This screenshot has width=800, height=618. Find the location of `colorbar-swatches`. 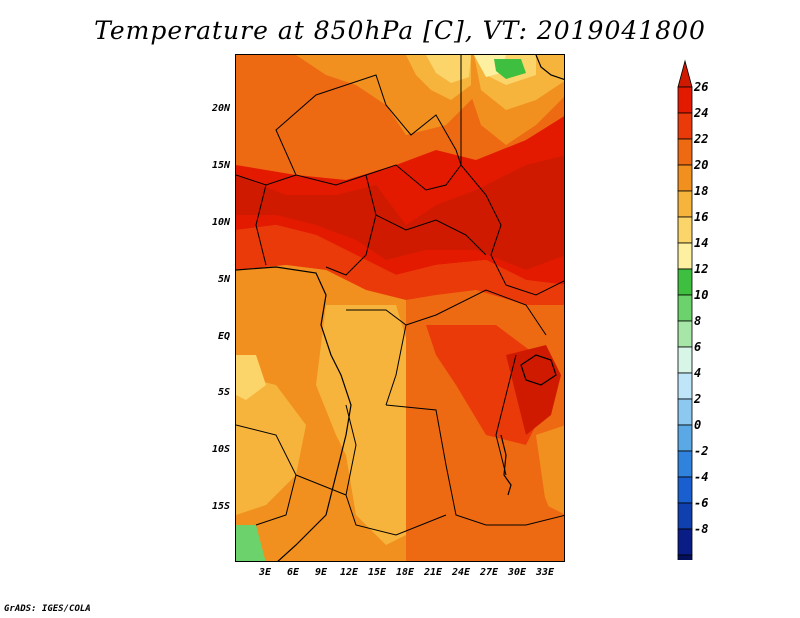

colorbar-swatches is located at coordinates (685, 309).